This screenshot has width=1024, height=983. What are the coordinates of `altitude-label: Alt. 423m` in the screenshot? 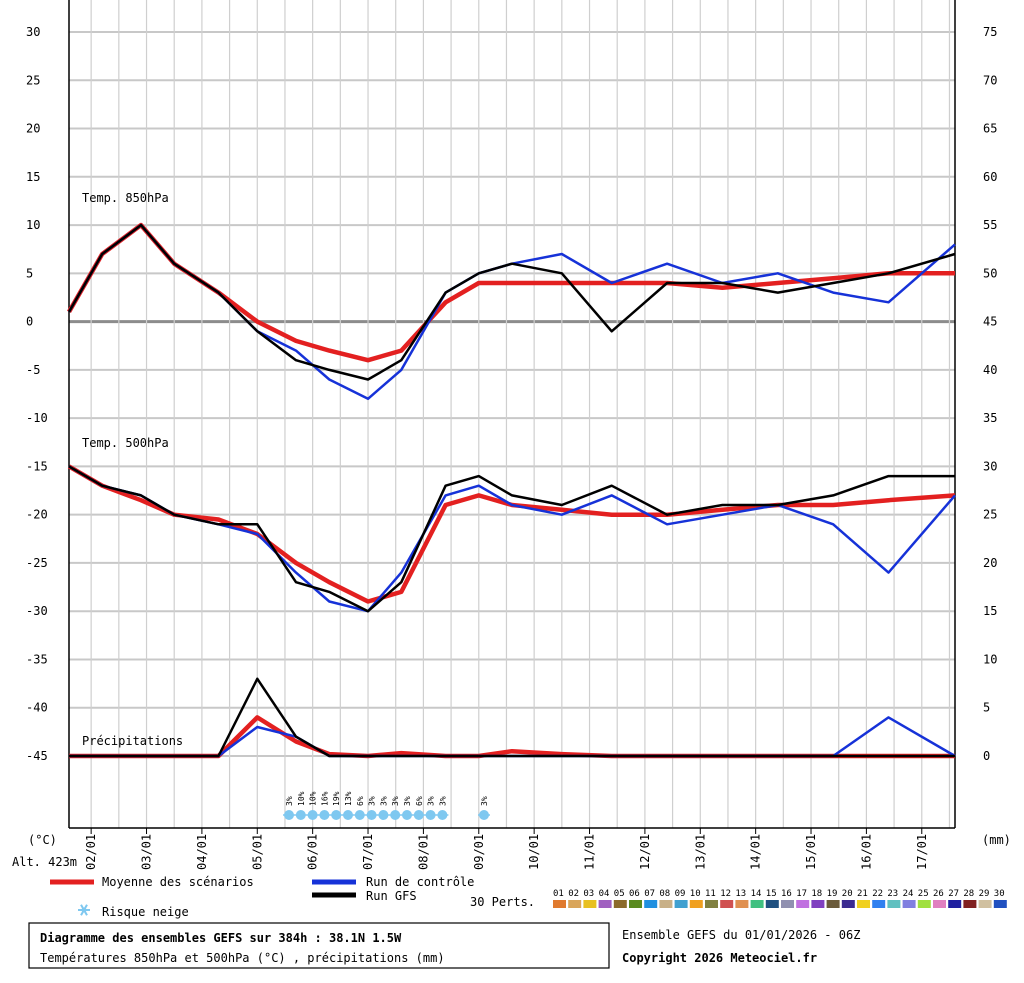 It's located at (44, 862).